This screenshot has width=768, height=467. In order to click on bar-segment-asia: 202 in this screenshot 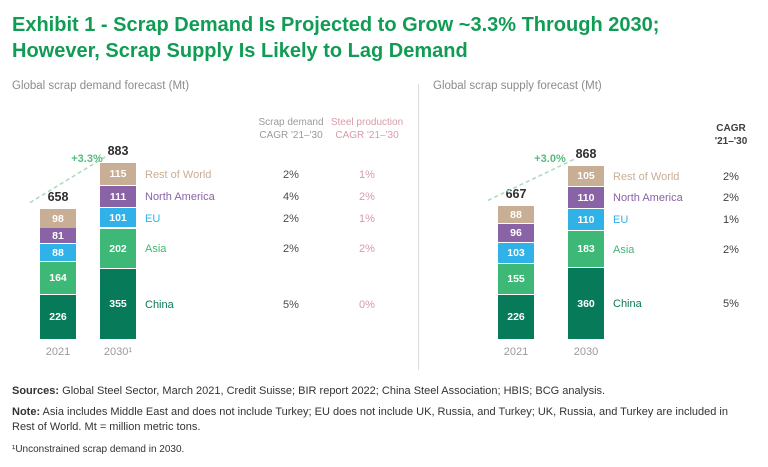, I will do `click(118, 248)`.